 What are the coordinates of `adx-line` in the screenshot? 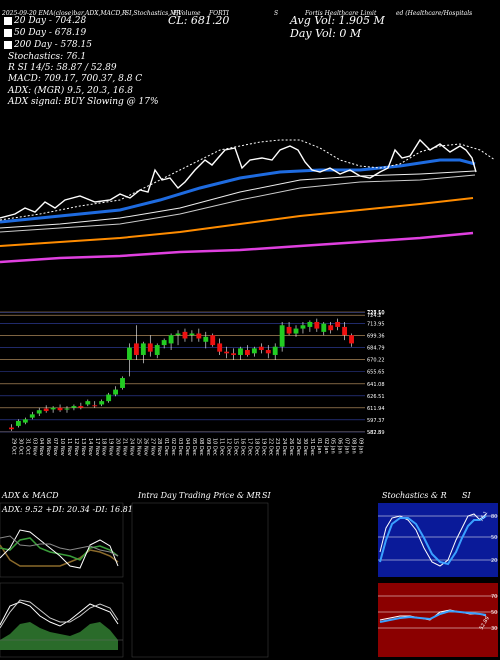 It's located at (59, 555).